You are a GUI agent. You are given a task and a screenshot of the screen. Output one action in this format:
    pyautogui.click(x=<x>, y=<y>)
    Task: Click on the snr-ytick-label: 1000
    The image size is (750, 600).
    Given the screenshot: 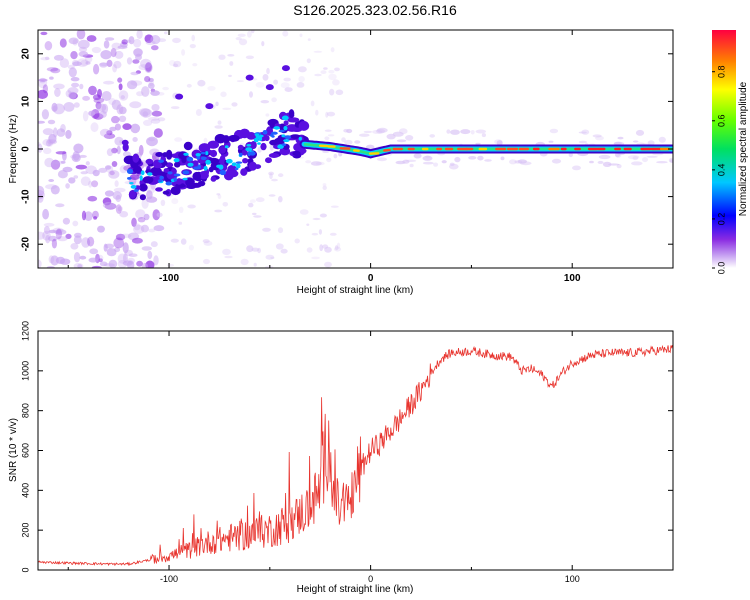 What is the action you would take?
    pyautogui.click(x=25, y=371)
    